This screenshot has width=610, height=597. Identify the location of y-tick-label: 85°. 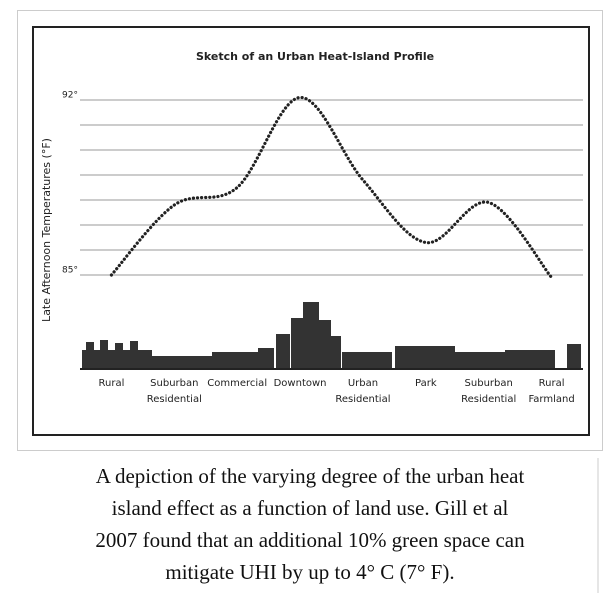
(70, 271).